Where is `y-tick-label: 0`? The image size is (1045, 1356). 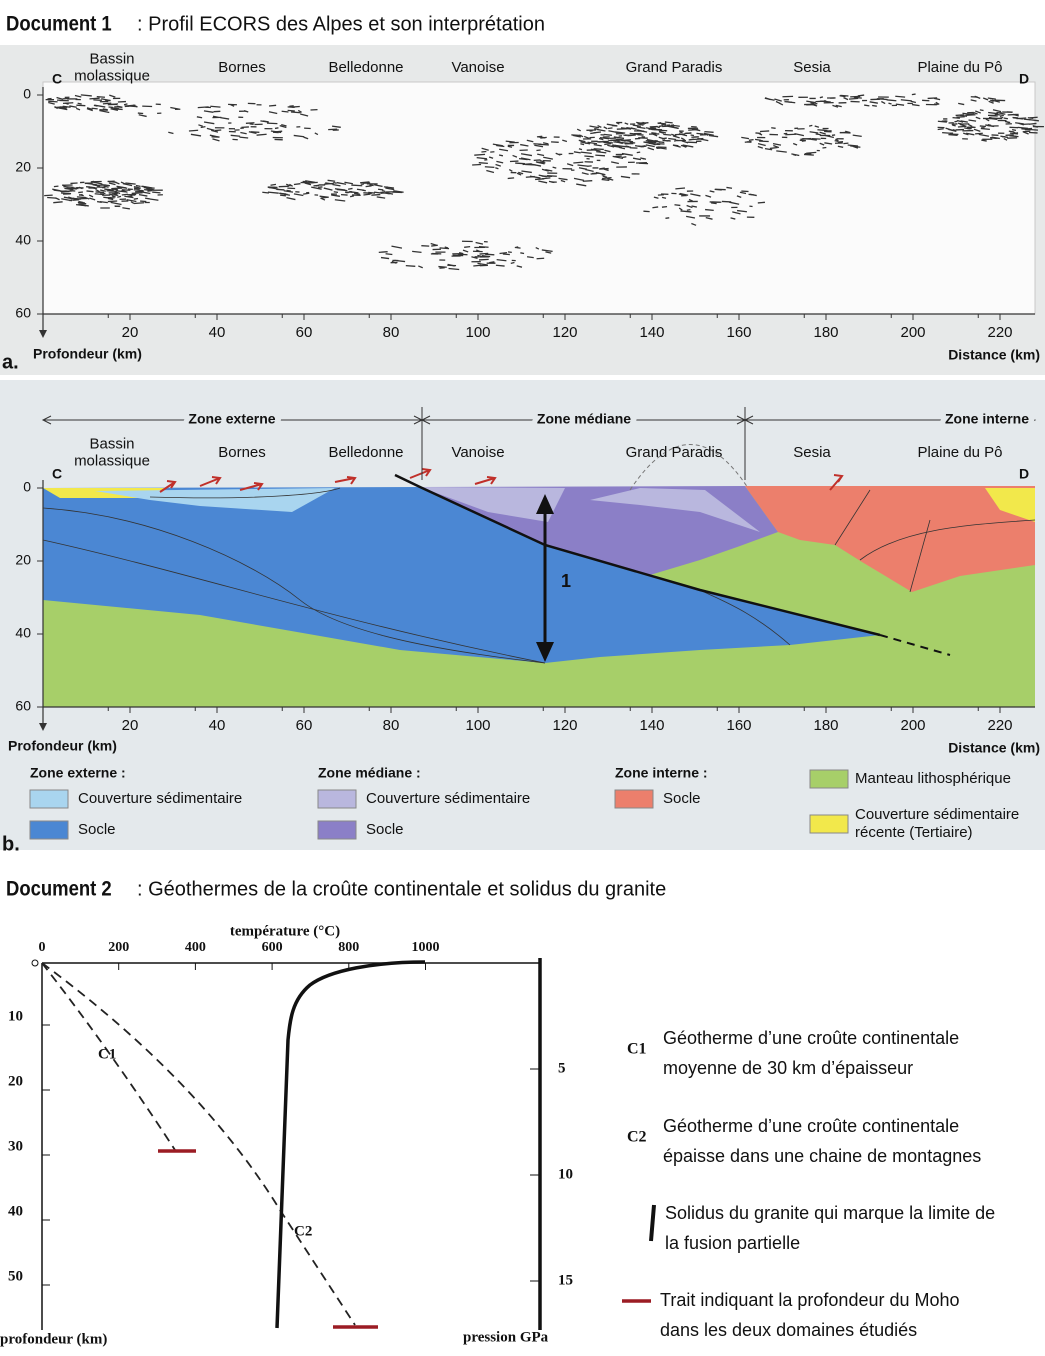 y-tick-label: 0 is located at coordinates (27, 94).